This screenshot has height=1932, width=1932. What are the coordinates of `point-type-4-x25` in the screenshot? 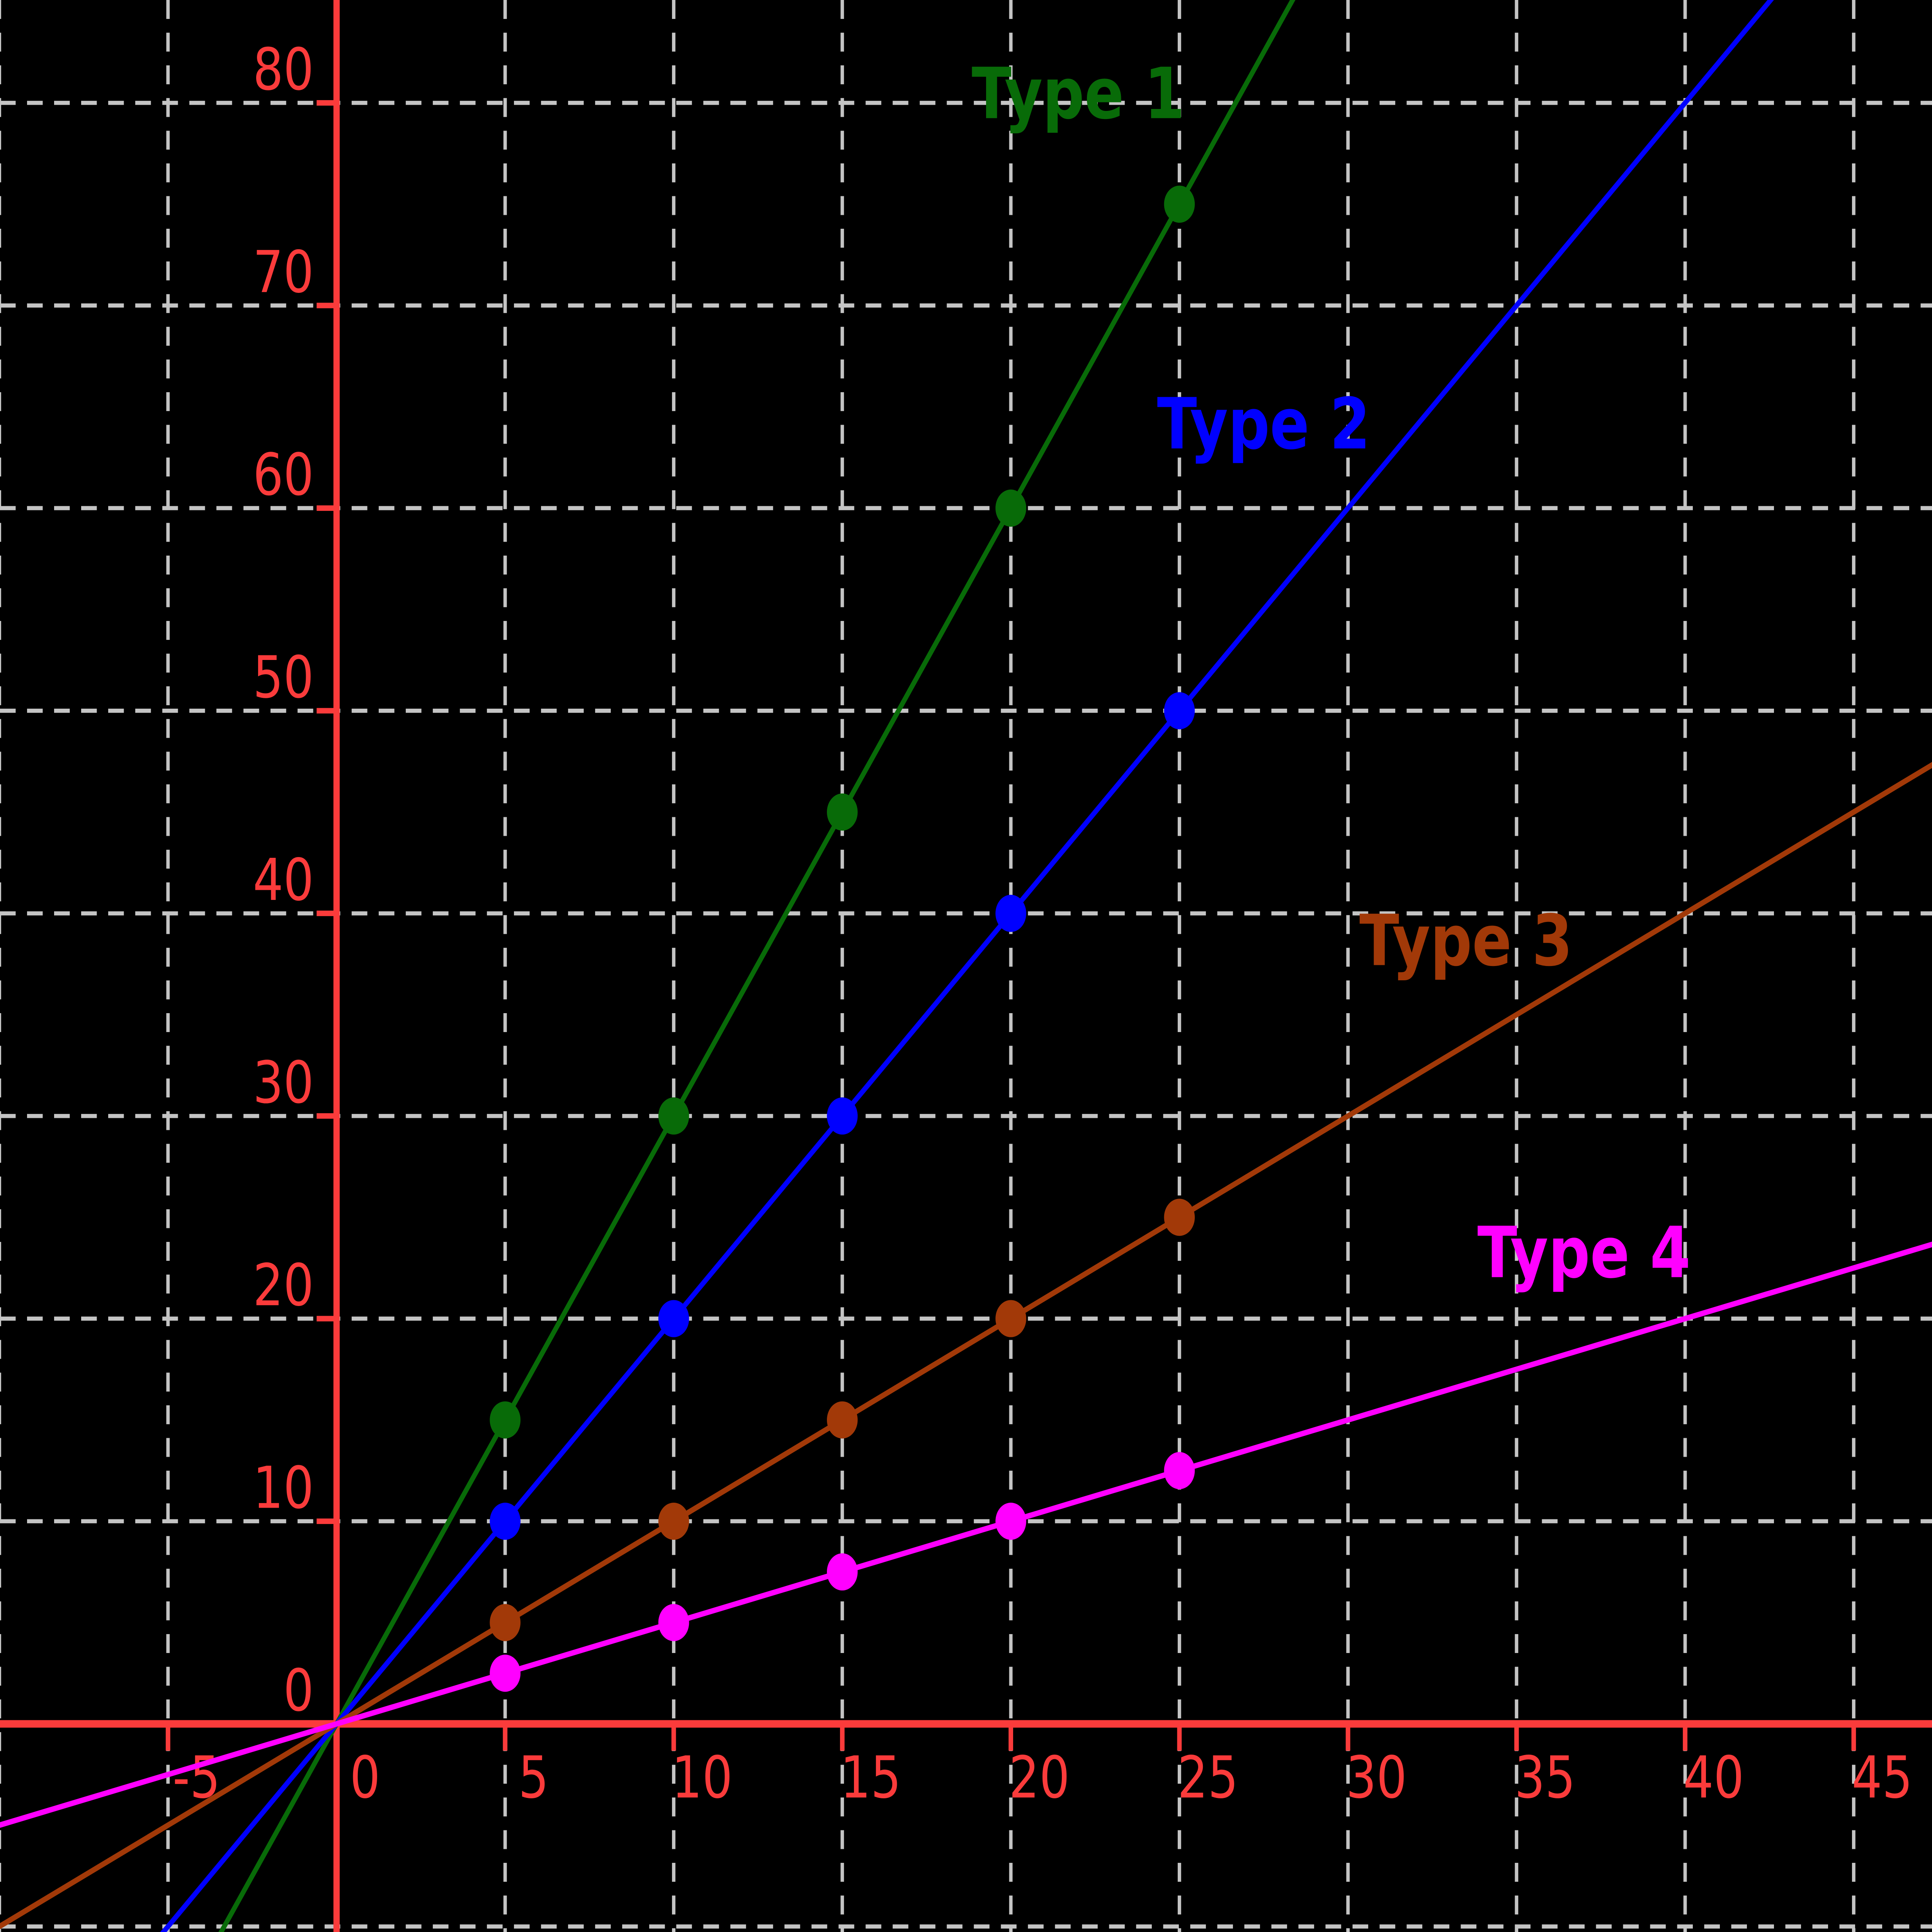 It's located at (1179, 1470).